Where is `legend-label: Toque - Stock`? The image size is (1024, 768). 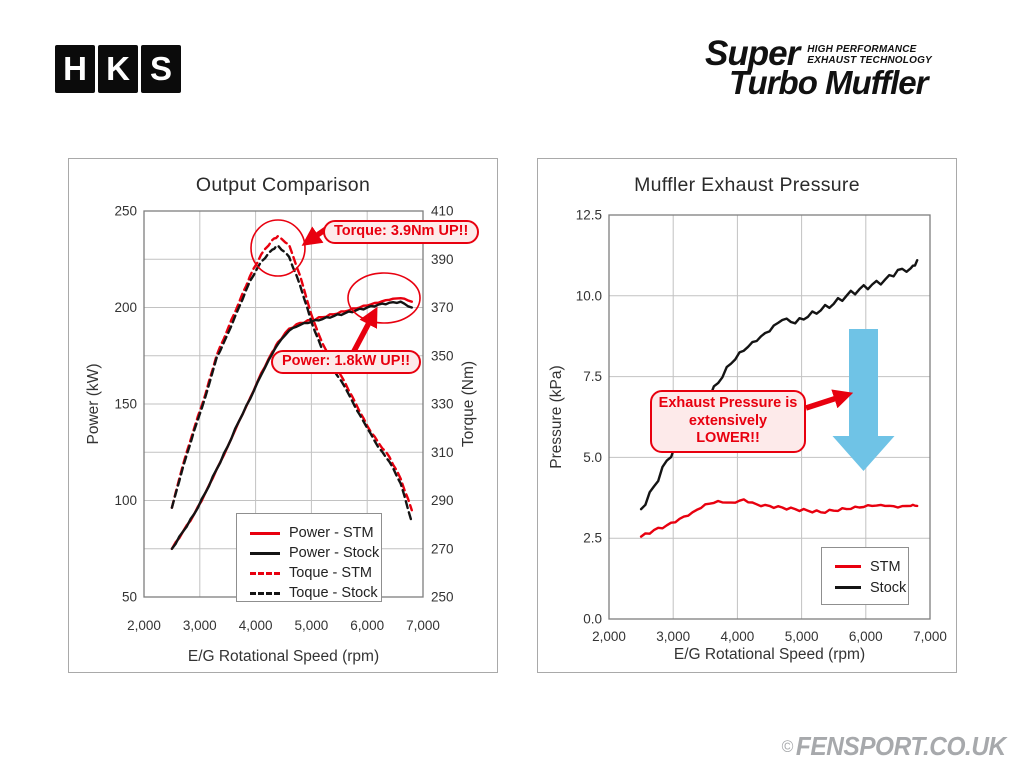 legend-label: Toque - Stock is located at coordinates (333, 593).